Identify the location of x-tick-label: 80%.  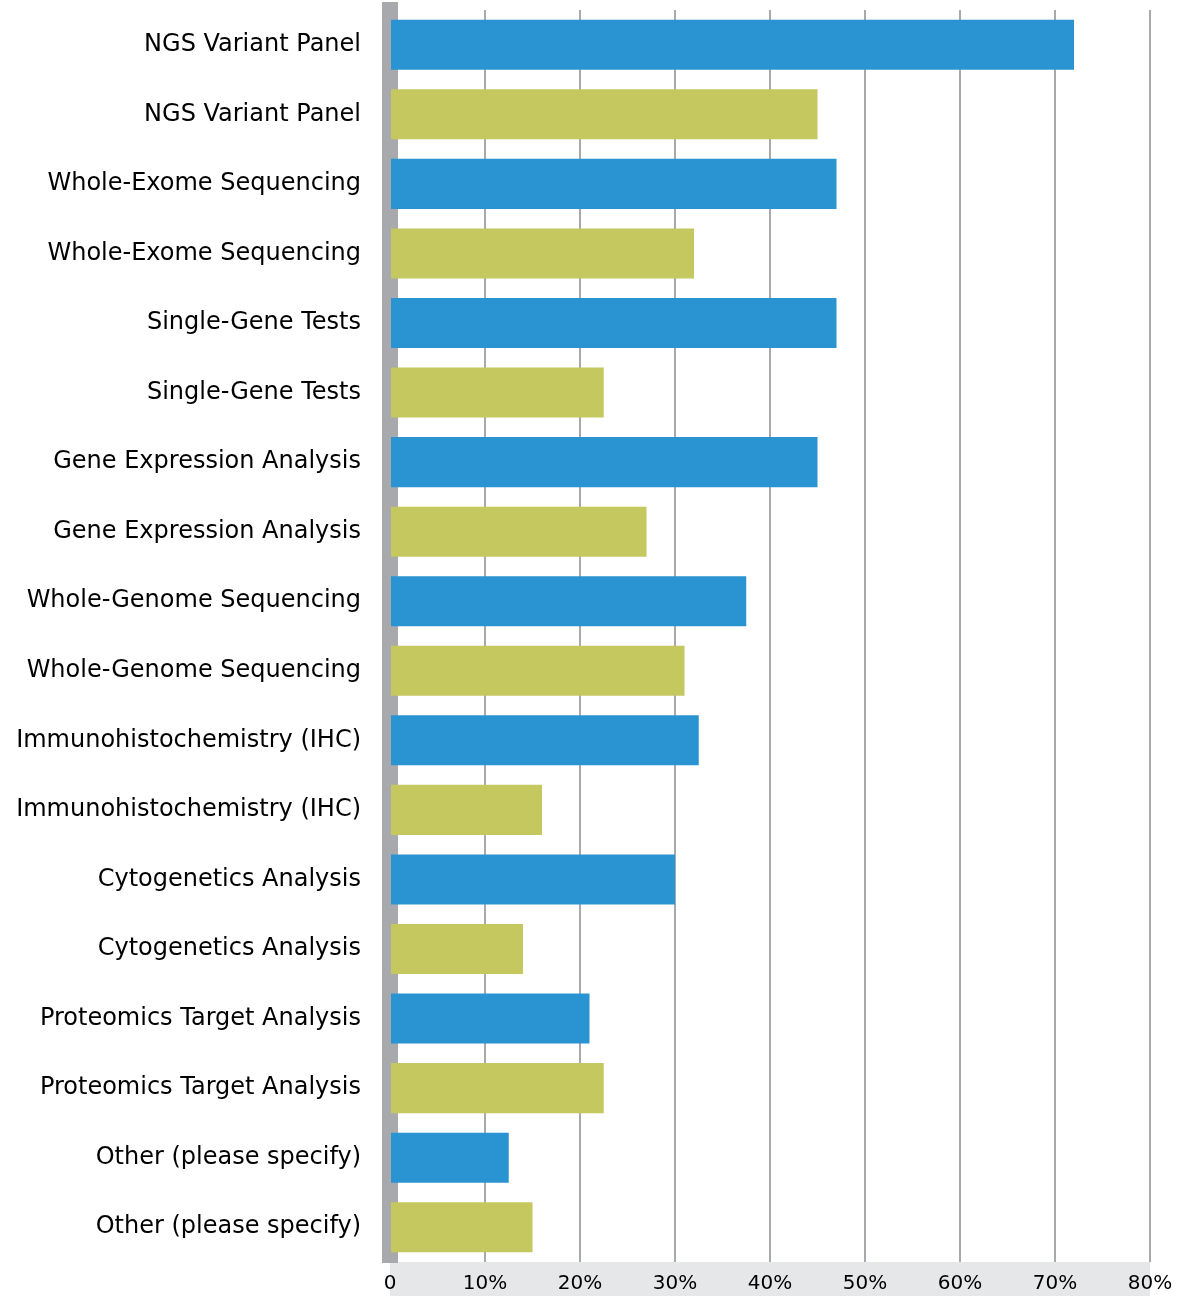
(1150, 1282).